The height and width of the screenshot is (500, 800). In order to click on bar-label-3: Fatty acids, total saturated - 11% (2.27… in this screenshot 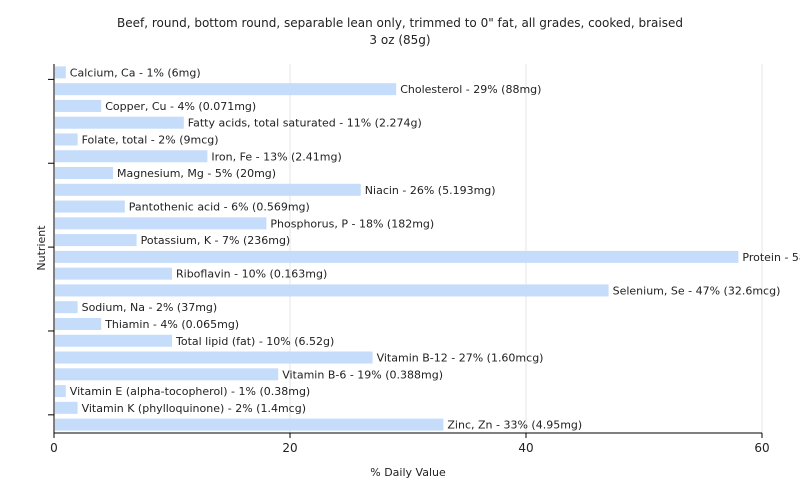, I will do `click(305, 123)`.